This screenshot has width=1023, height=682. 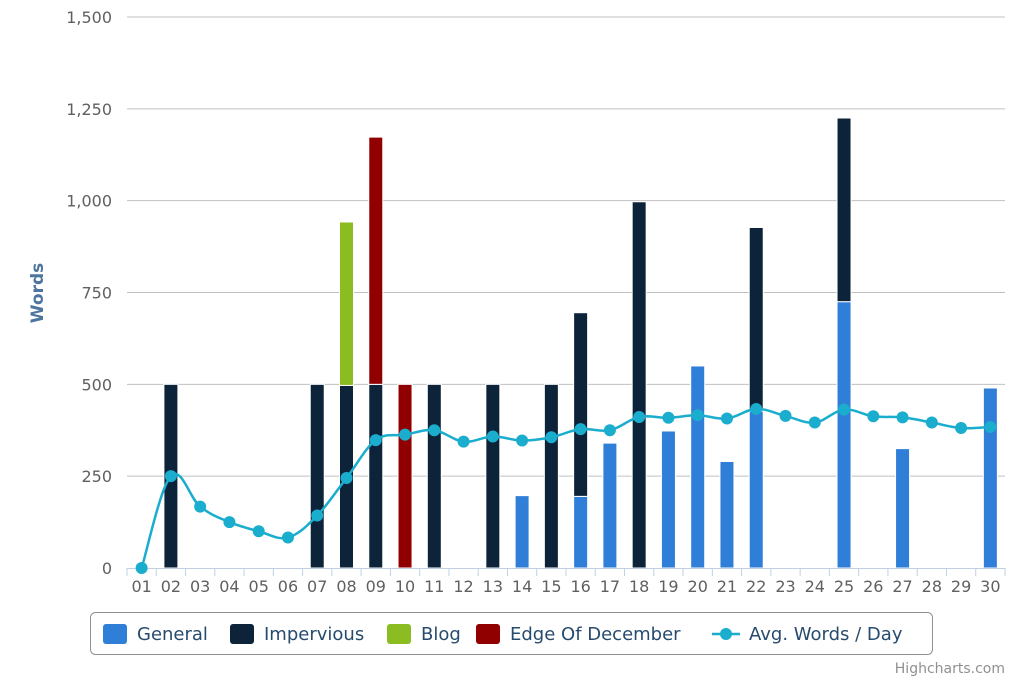 I want to click on legend-swatch-blog, so click(x=399, y=634).